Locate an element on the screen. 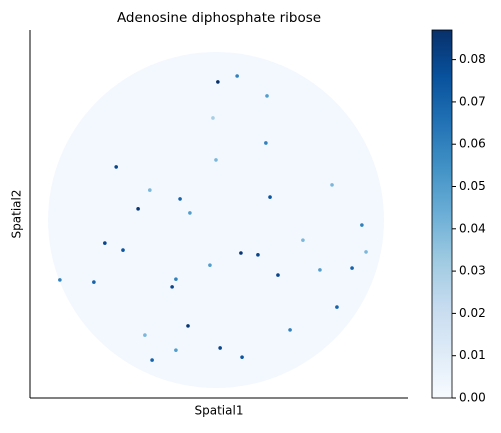 This screenshot has height=433, width=501. x-axis-label: Spatial1 is located at coordinates (219, 411).